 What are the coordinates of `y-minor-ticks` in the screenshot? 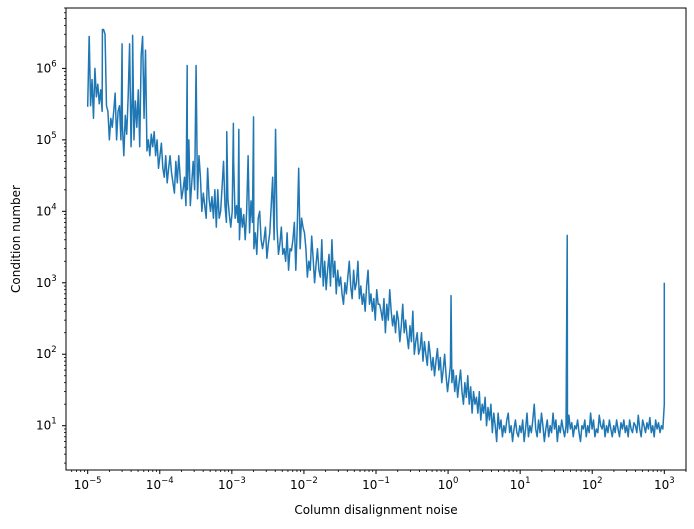 It's located at (65, 235).